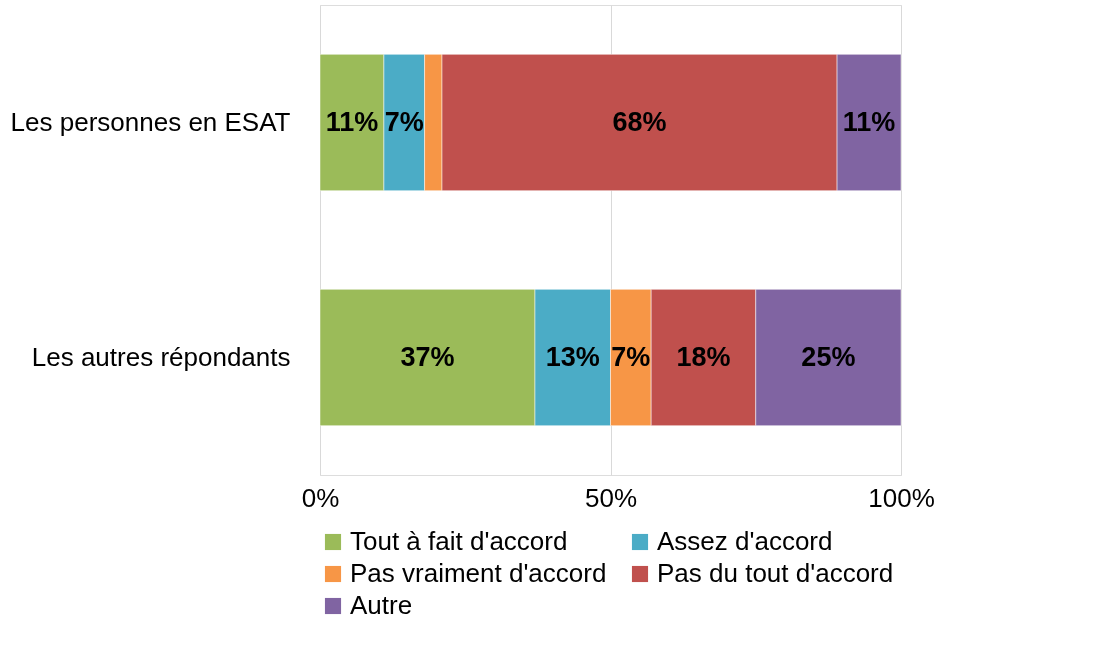 This screenshot has width=1093, height=671. What do you see at coordinates (703, 356) in the screenshot?
I see `data-label: 18%` at bounding box center [703, 356].